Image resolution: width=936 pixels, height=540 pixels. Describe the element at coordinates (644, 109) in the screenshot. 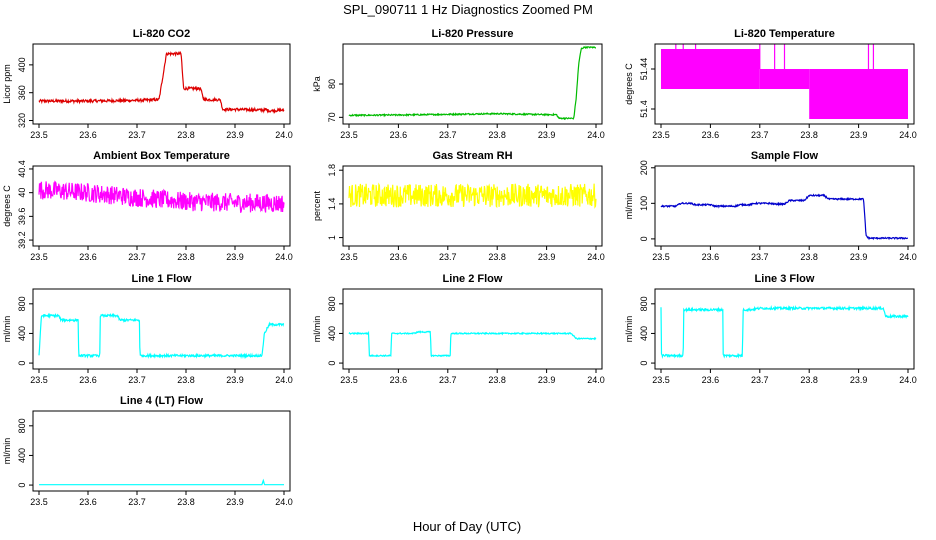

I see `y-tick-label: 51.4` at that location.